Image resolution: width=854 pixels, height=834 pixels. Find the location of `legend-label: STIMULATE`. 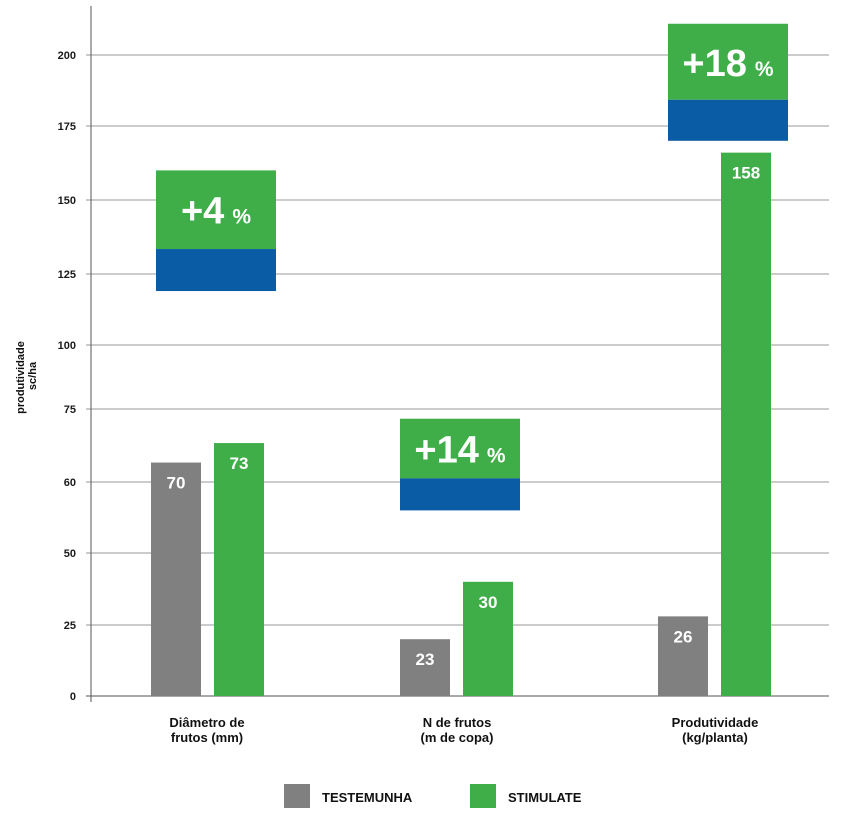

legend-label: STIMULATE is located at coordinates (545, 797).